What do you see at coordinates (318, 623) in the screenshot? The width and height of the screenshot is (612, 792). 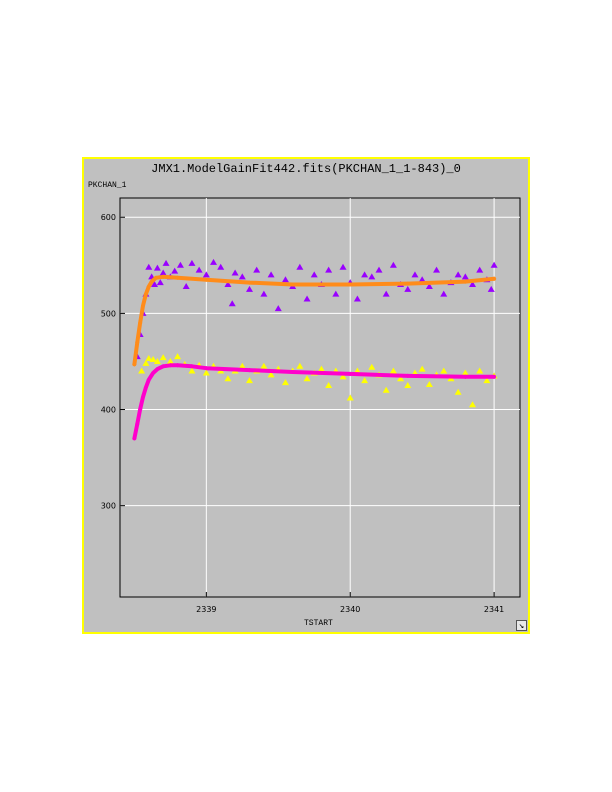 I see `x-axis-label: TSTART` at bounding box center [318, 623].